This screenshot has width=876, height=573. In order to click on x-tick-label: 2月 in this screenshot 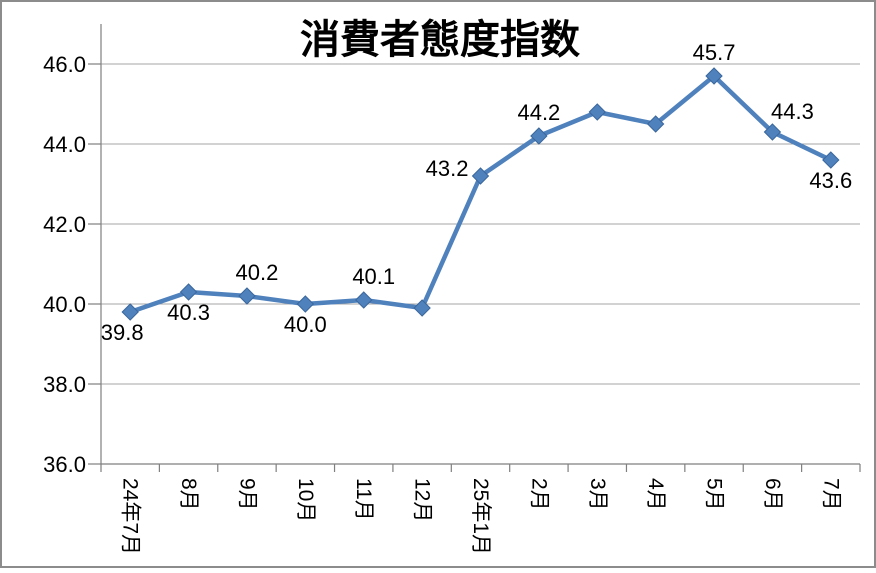, I will do `click(538, 494)`.